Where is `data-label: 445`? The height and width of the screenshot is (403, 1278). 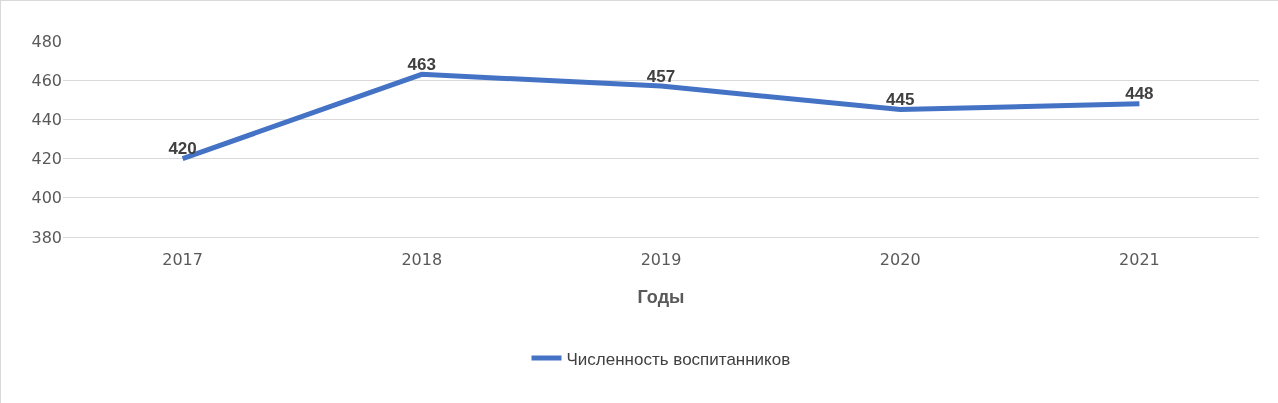
data-label: 445 is located at coordinates (900, 100).